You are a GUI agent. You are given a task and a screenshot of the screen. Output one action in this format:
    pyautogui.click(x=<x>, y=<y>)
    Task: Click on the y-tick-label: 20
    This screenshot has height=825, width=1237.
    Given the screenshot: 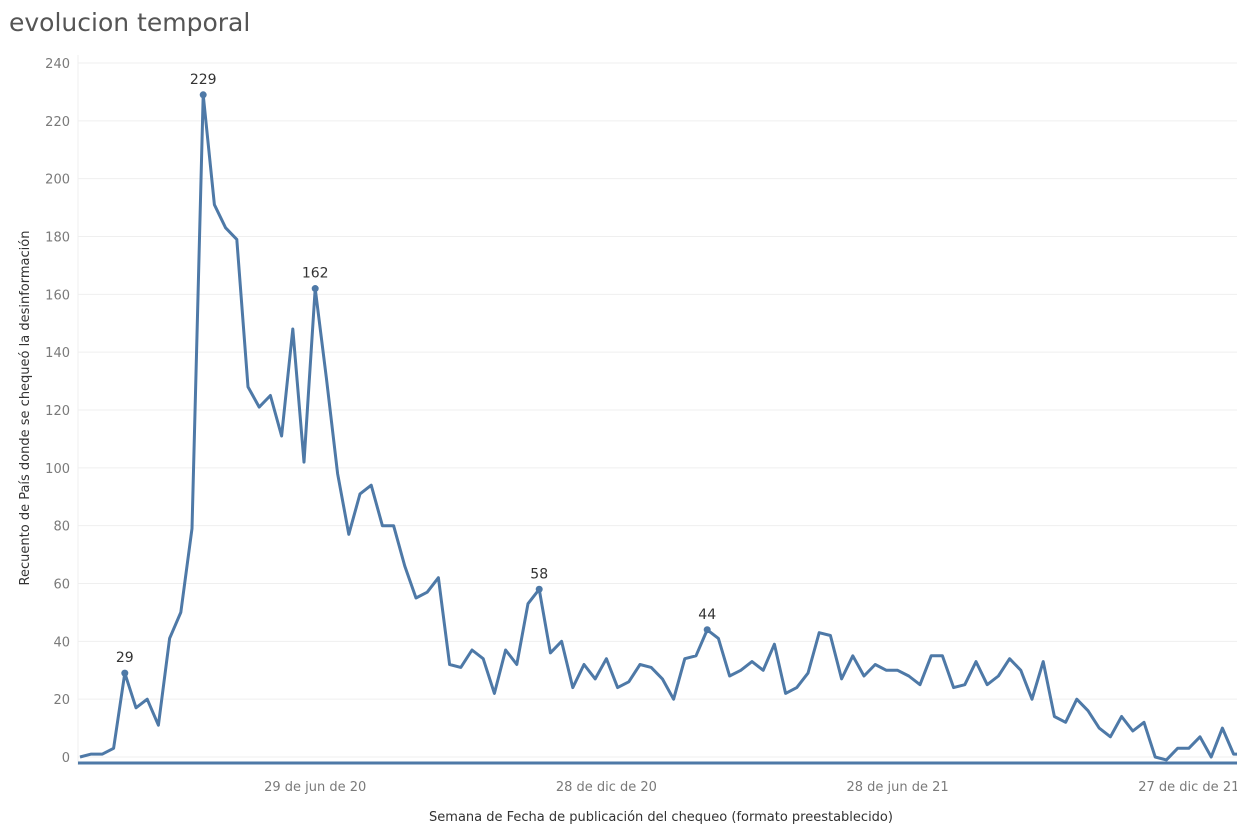 What is the action you would take?
    pyautogui.click(x=61, y=700)
    